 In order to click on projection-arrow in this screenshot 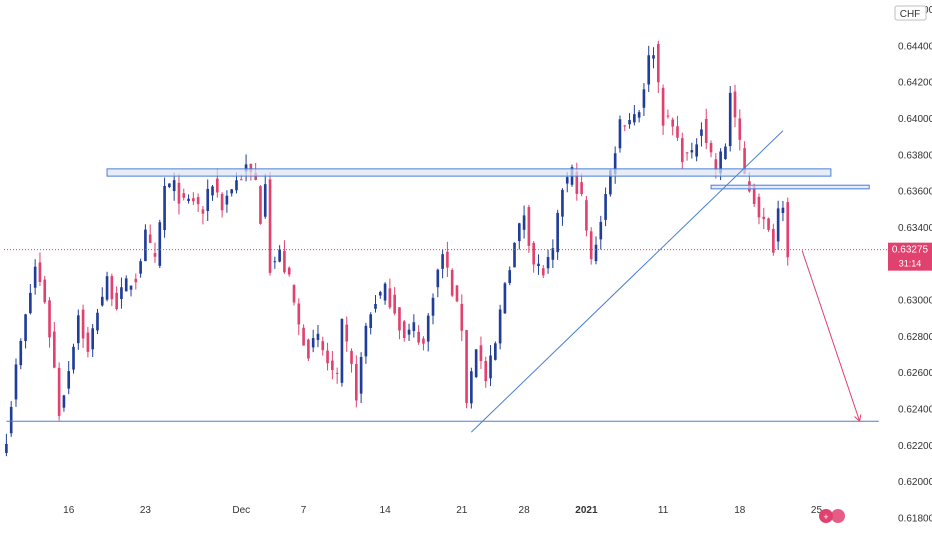, I will do `click(831, 336)`.